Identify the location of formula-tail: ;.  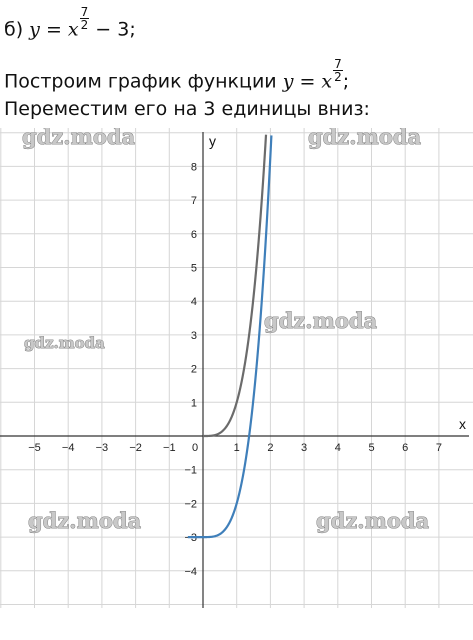
(346, 81).